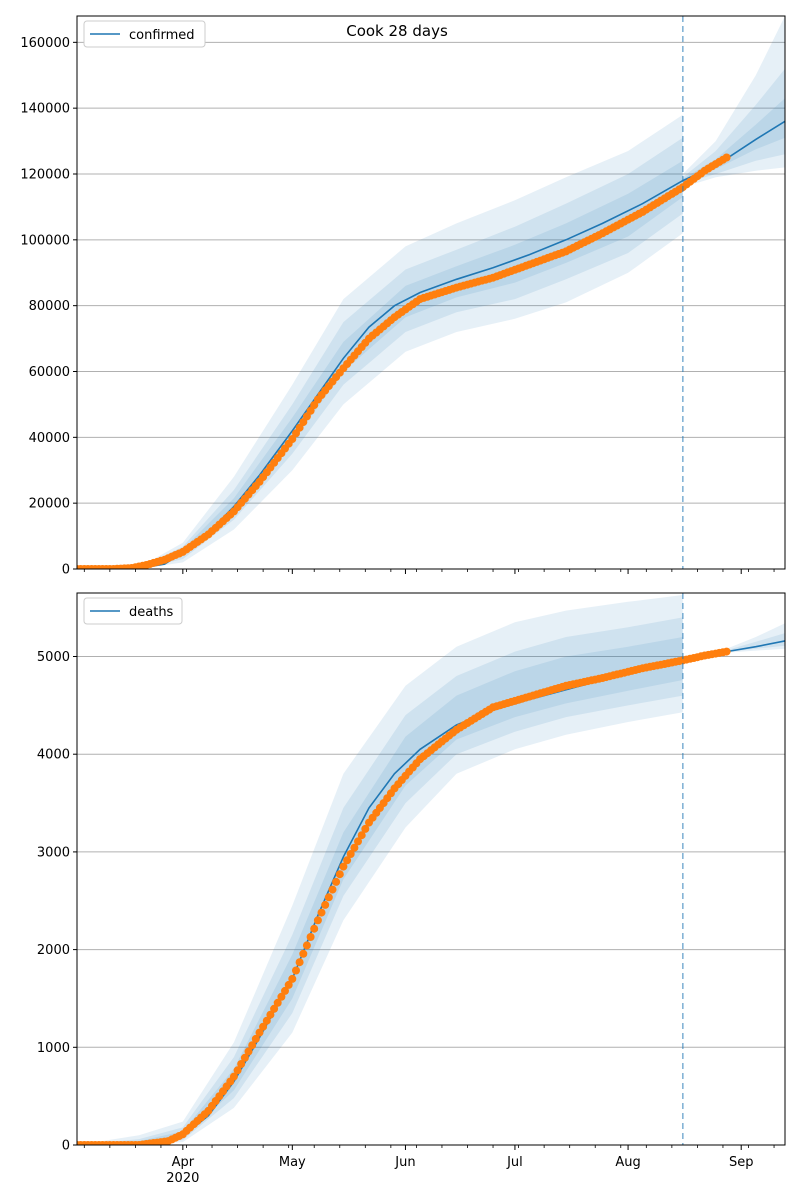  I want to click on x-axis-ticks, so click(429, 571).